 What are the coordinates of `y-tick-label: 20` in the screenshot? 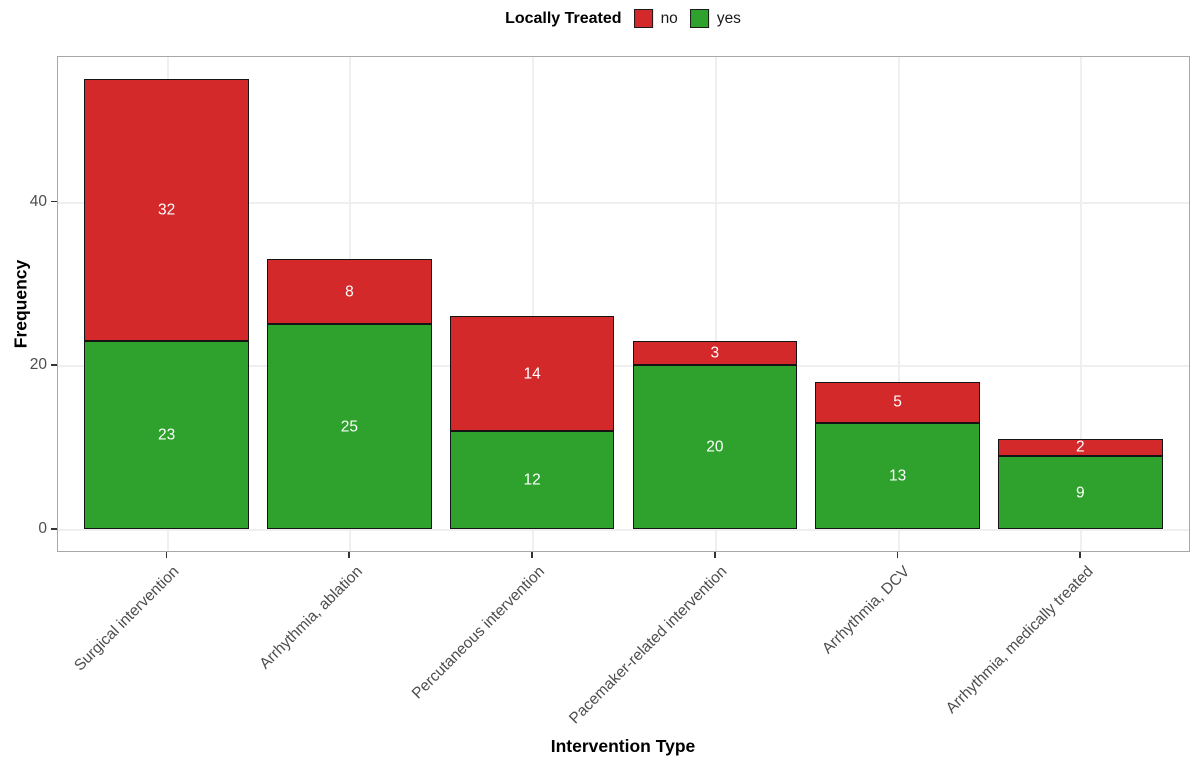 It's located at (38, 365).